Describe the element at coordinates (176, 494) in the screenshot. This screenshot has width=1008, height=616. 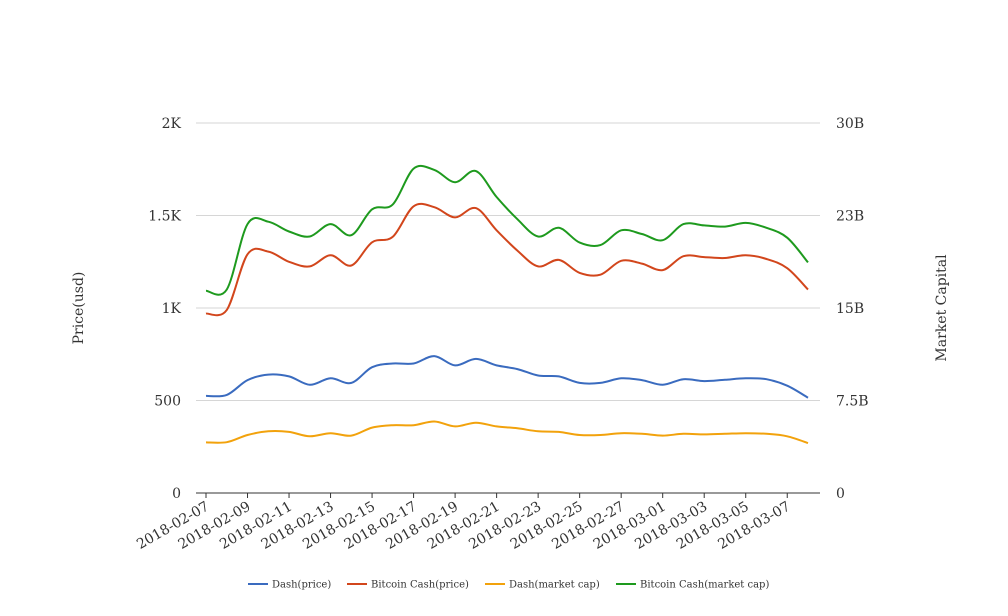
I see `left-tick-label: 0` at that location.